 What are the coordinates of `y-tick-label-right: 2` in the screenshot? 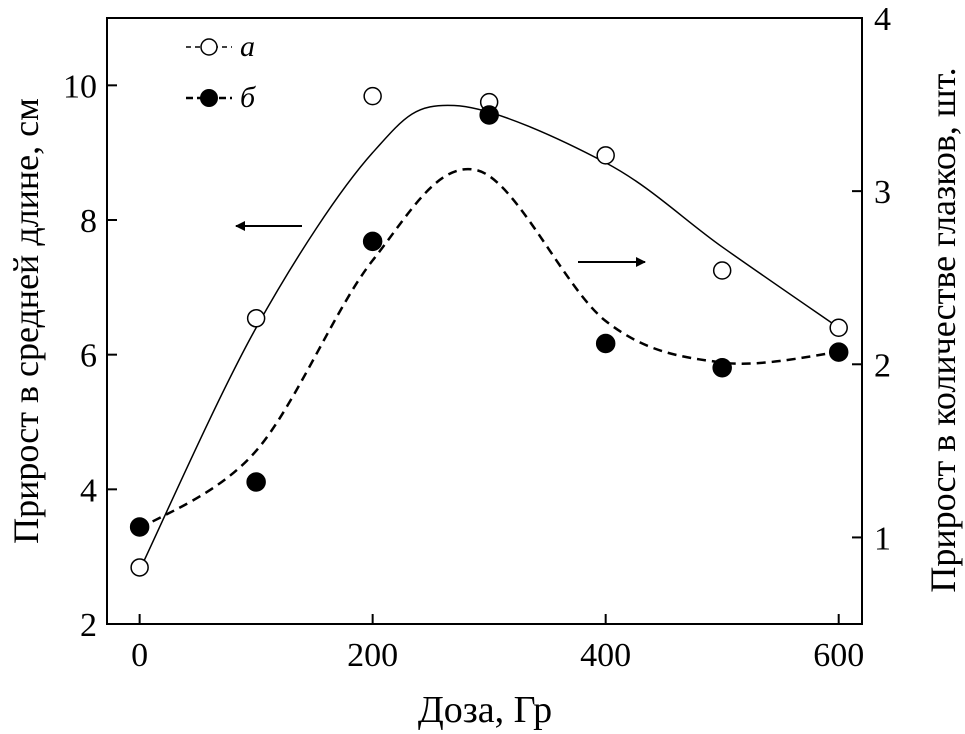 It's located at (882, 365).